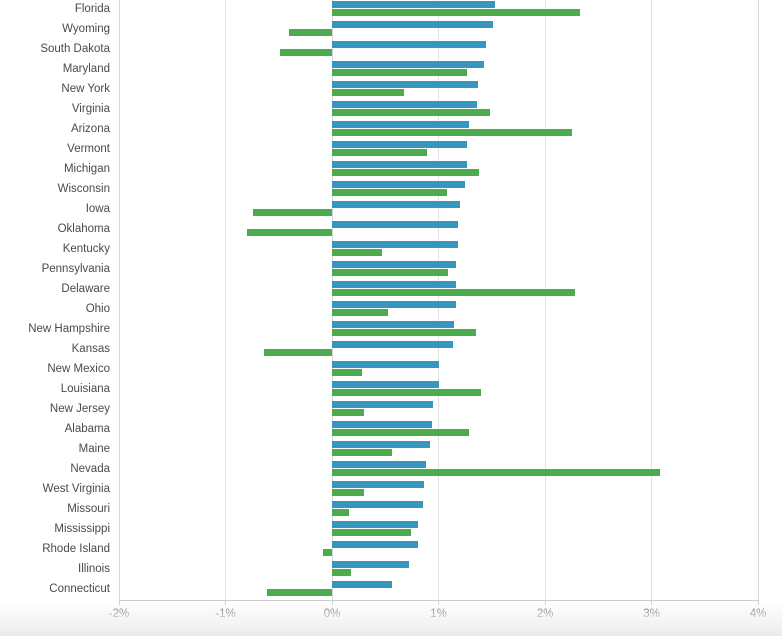 This screenshot has width=782, height=636. I want to click on y-axis-label: Alabama, so click(87, 429).